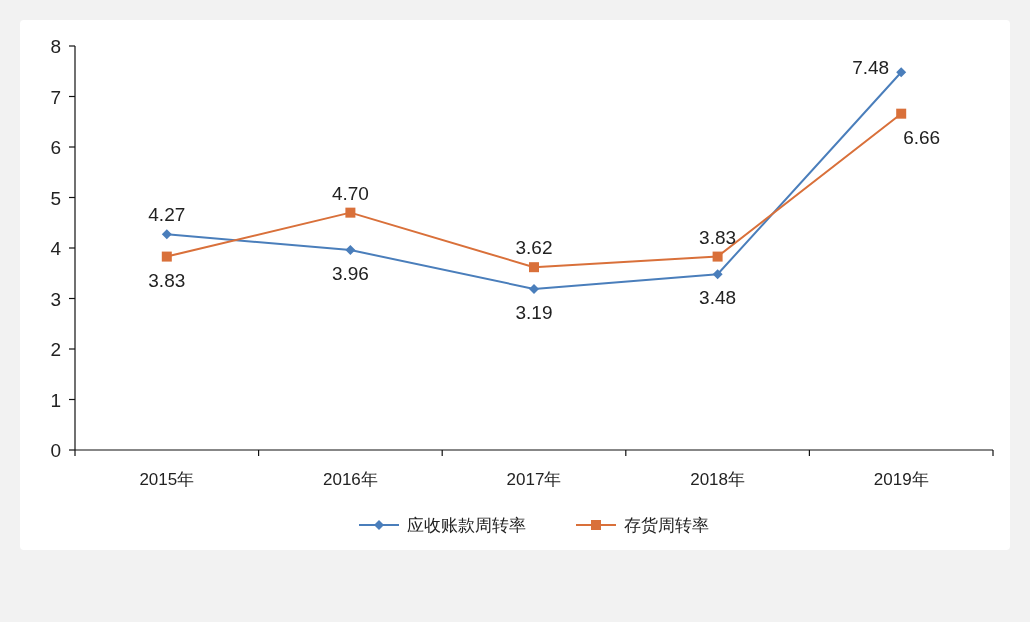 The height and width of the screenshot is (622, 1030). Describe the element at coordinates (871, 68) in the screenshot. I see `data-label: 7.48` at that location.